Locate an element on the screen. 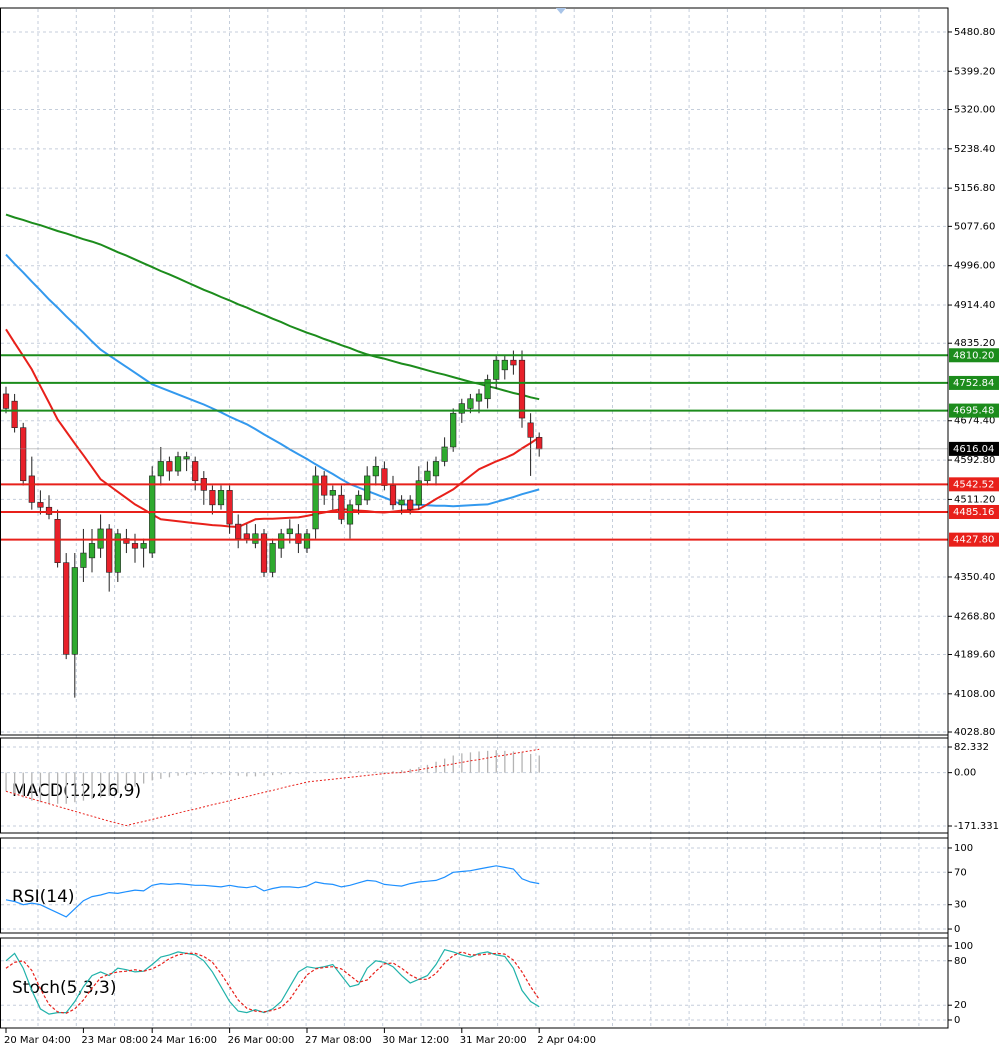  y-tick-label: 4996.00 is located at coordinates (974, 266).